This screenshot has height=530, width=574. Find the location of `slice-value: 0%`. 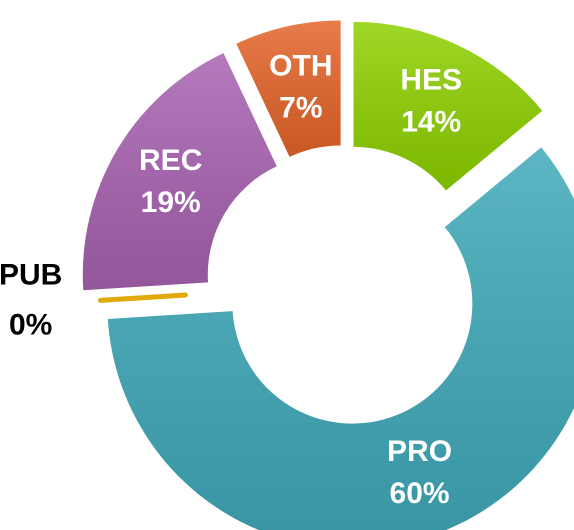

slice-value: 0% is located at coordinates (30, 325).